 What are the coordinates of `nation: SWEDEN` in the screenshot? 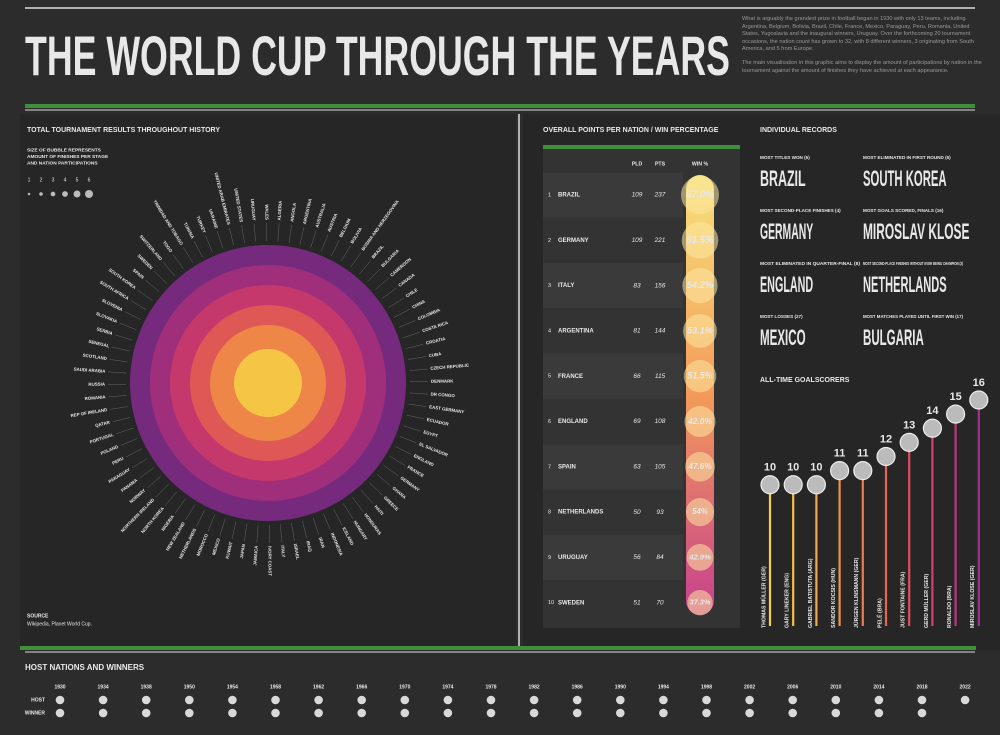 It's located at (571, 603).